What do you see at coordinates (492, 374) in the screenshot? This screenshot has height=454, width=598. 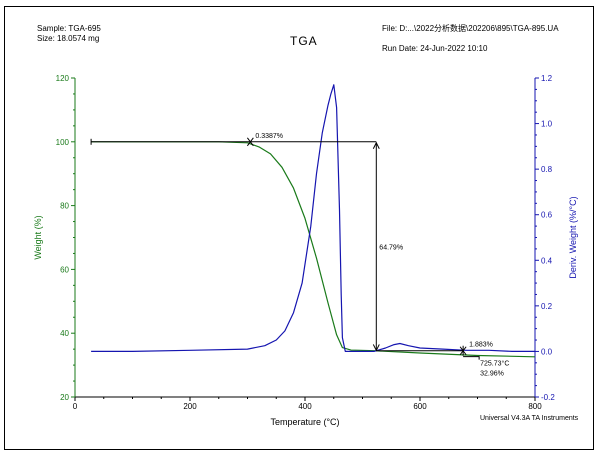 I see `residue-pct-label: 32.96%` at bounding box center [492, 374].